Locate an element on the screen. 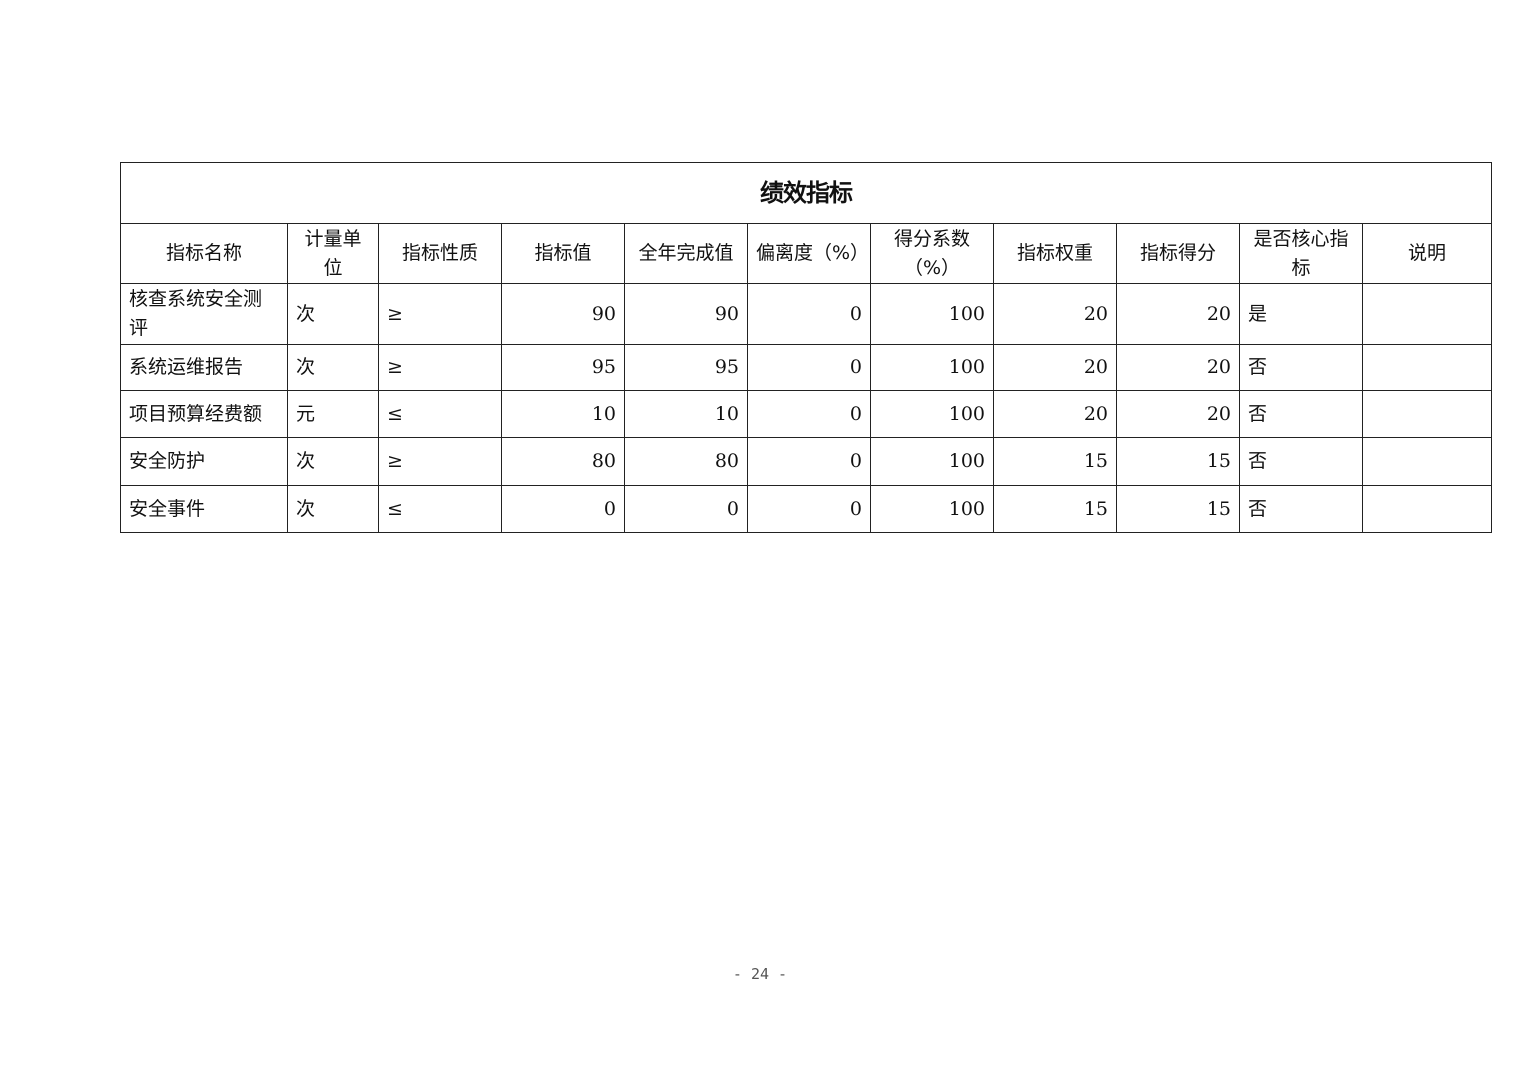 Image resolution: width=1520 pixels, height=1075 pixels. column-header: 指标得分 is located at coordinates (1178, 253).